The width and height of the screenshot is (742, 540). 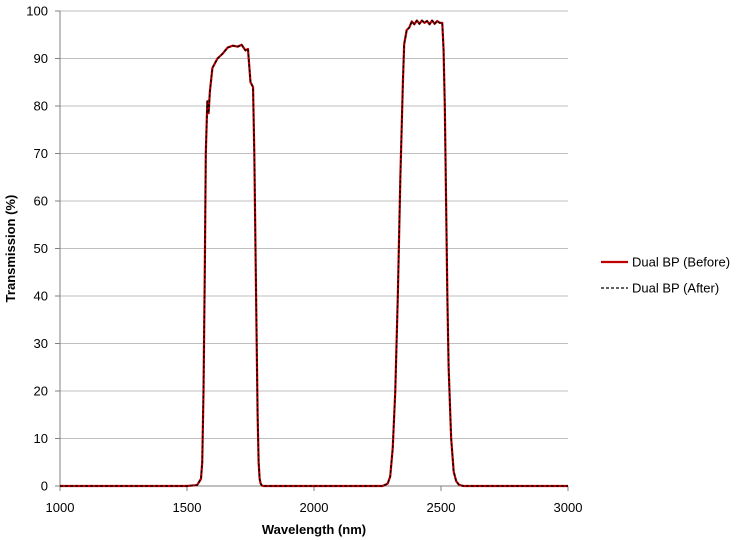 I want to click on legend: Dual BP (Before) Dual BP (After), so click(x=665, y=275).